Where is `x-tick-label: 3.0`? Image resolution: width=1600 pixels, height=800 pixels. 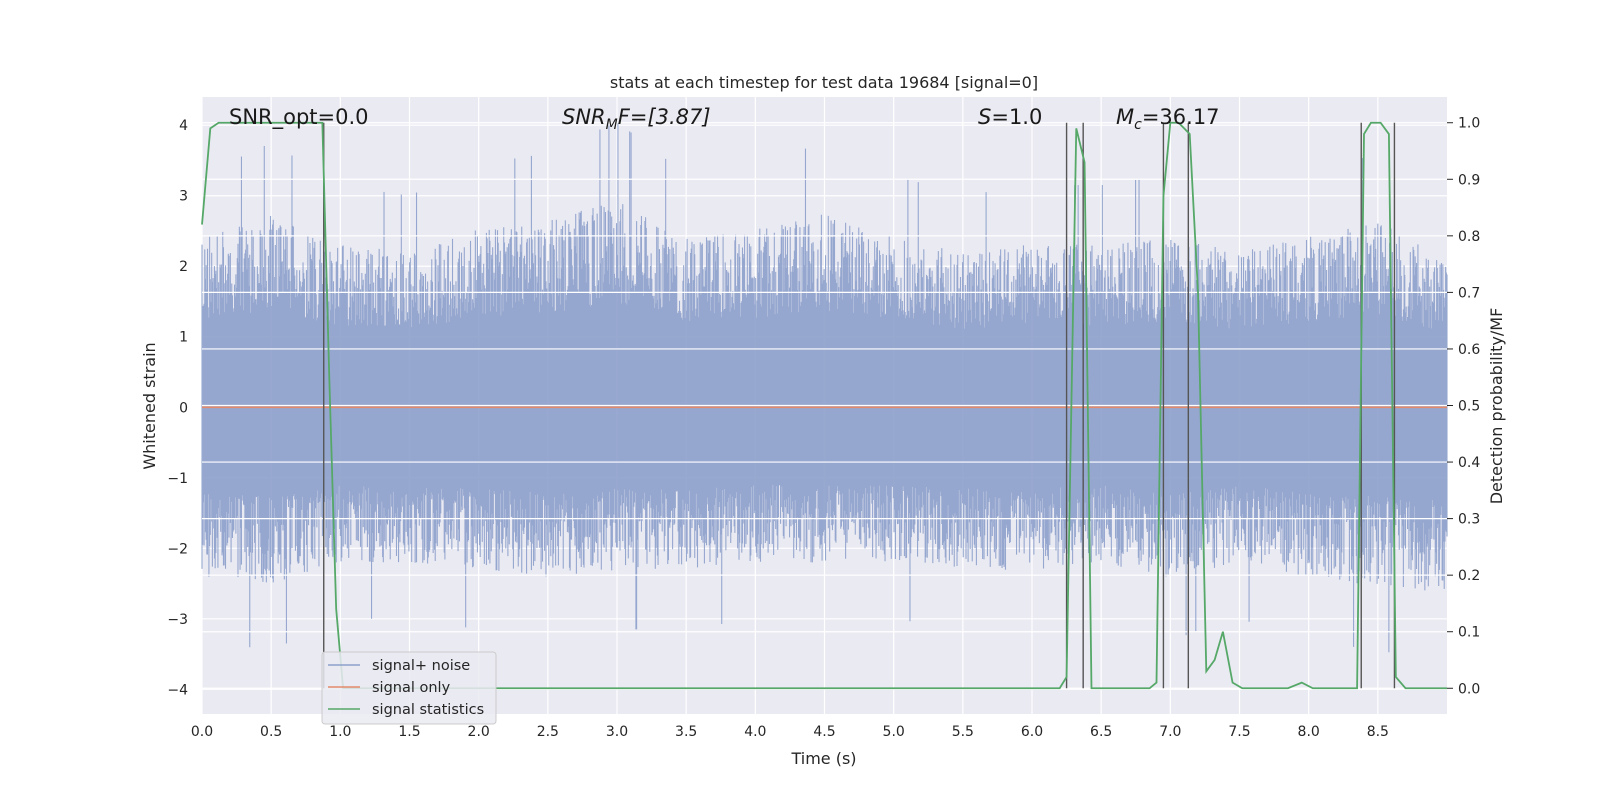 x-tick-label: 3.0 is located at coordinates (617, 732).